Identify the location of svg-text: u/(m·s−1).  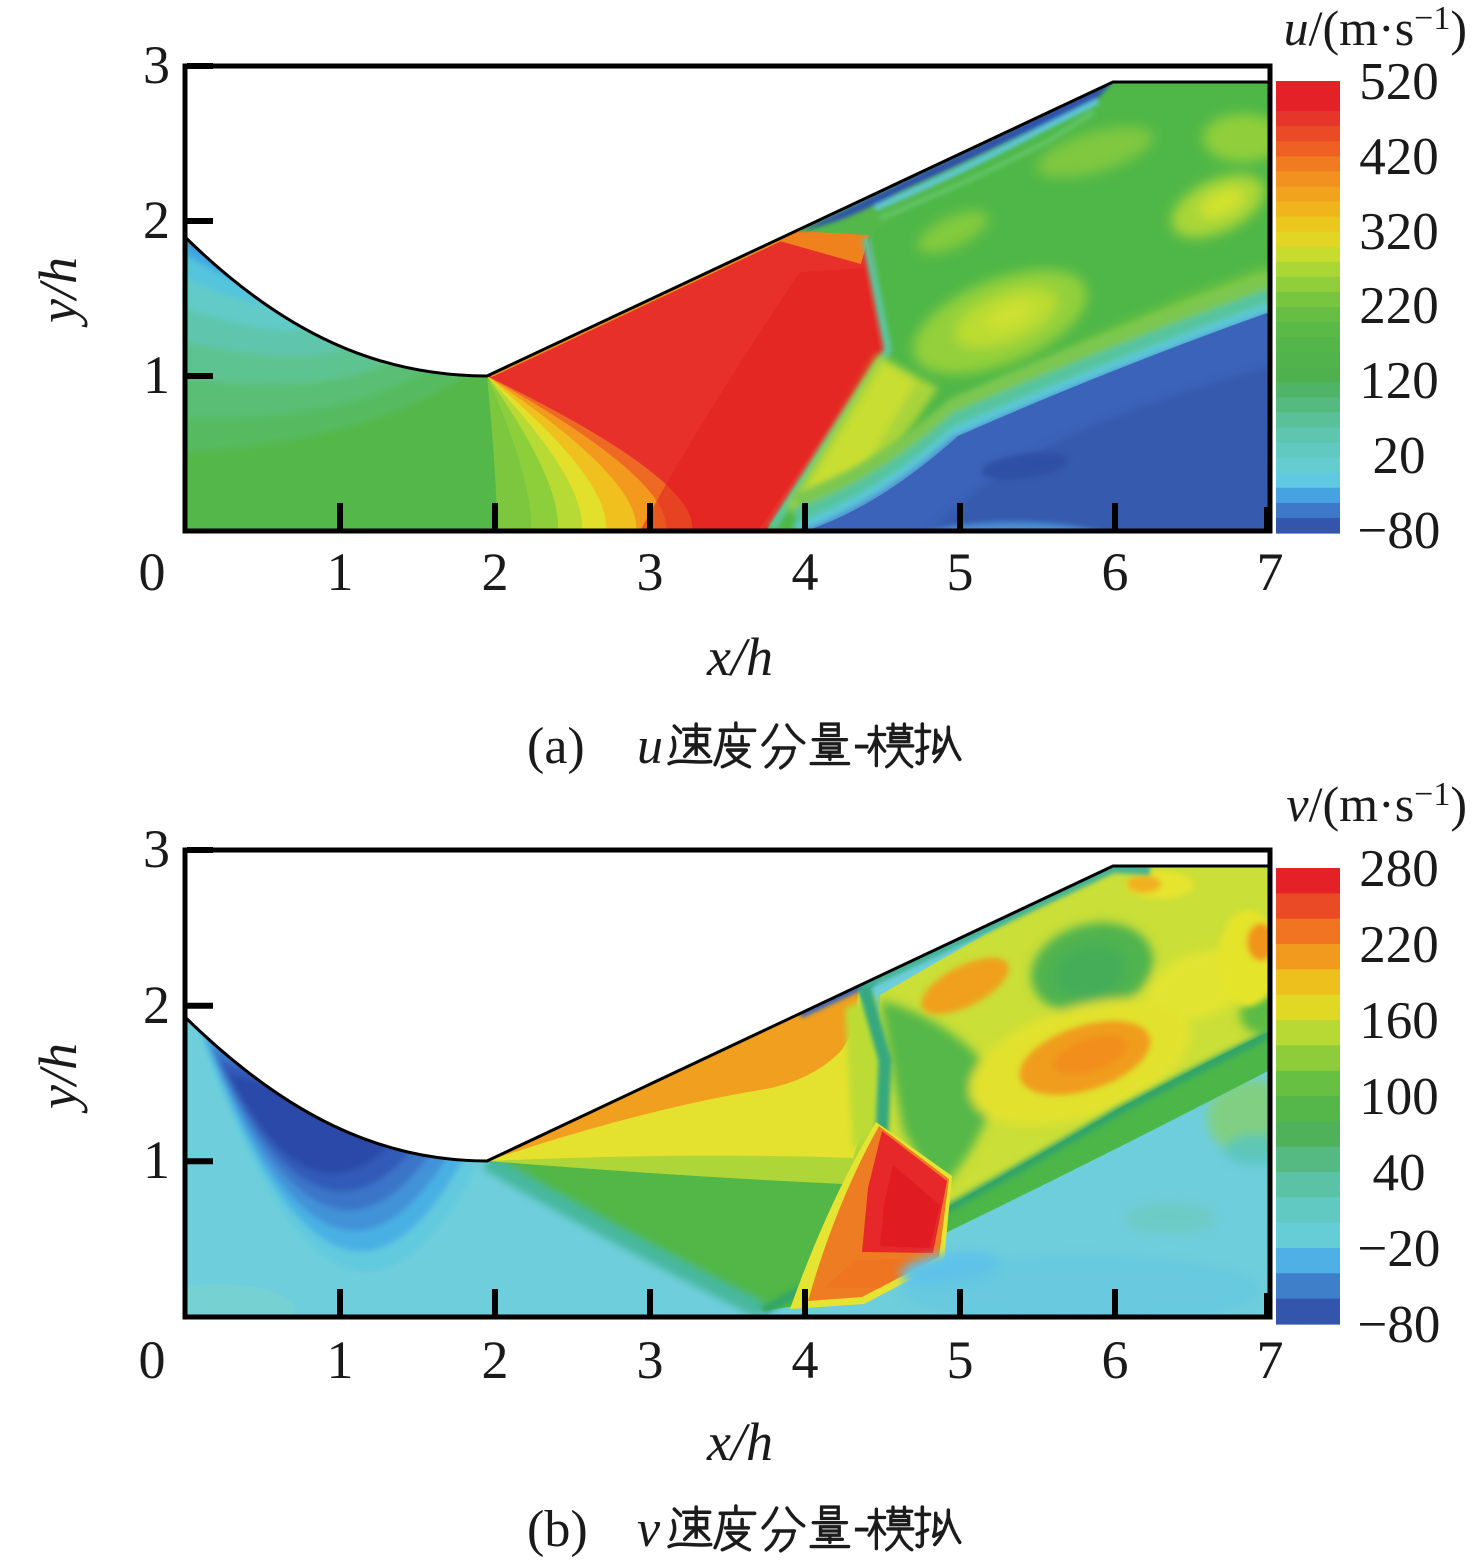
(1375, 28).